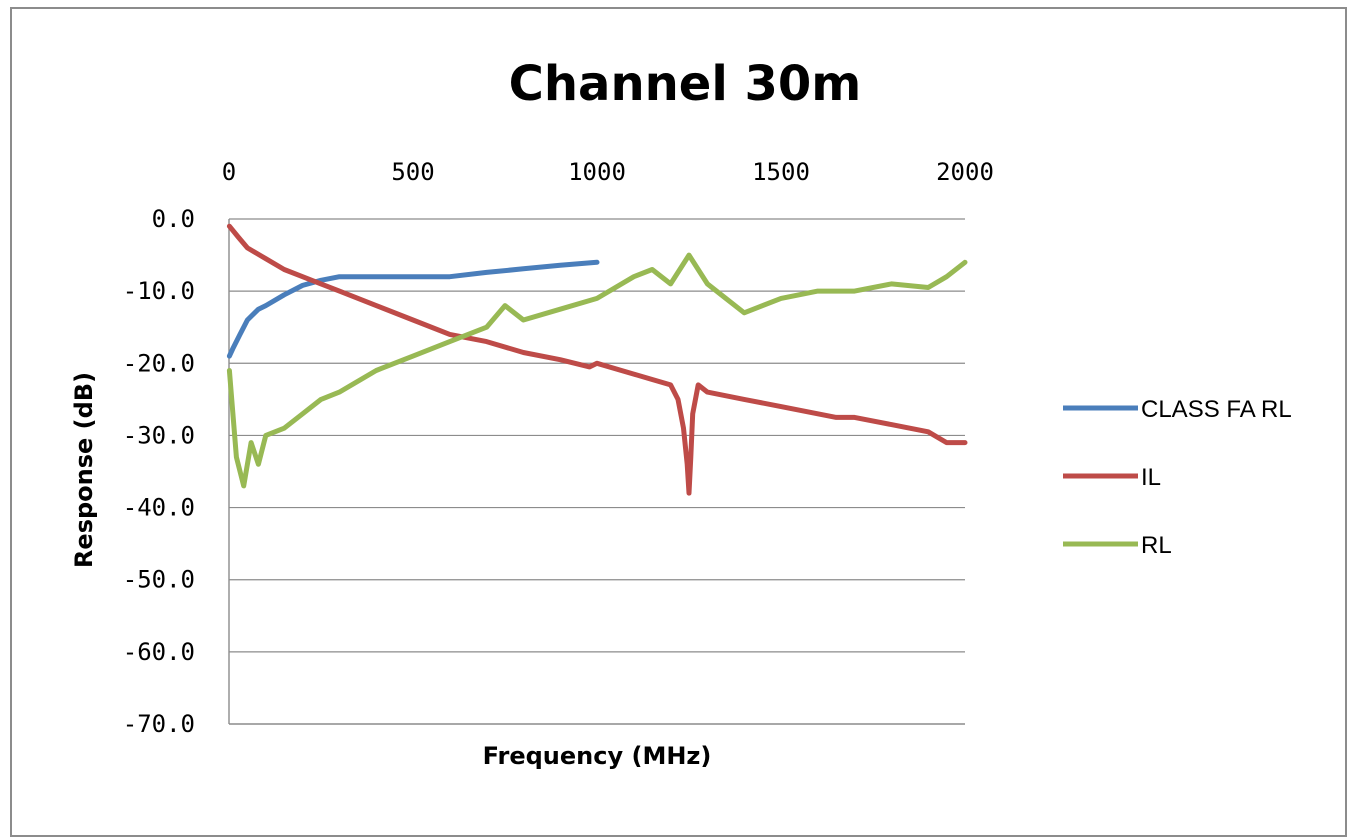 This screenshot has width=1353, height=837. I want to click on legend-label: CLASS FA RL, so click(1216, 409).